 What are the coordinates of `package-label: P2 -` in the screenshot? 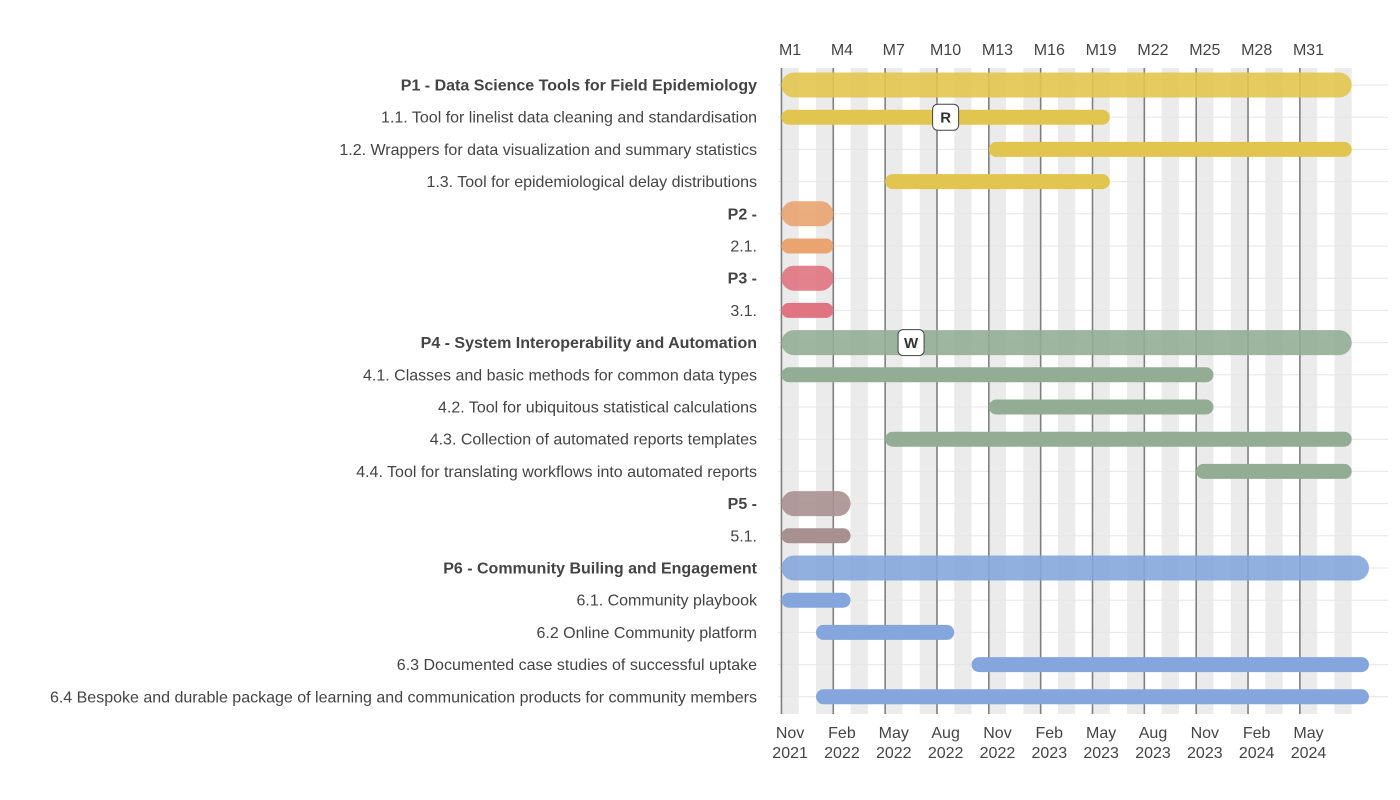 It's located at (742, 214).